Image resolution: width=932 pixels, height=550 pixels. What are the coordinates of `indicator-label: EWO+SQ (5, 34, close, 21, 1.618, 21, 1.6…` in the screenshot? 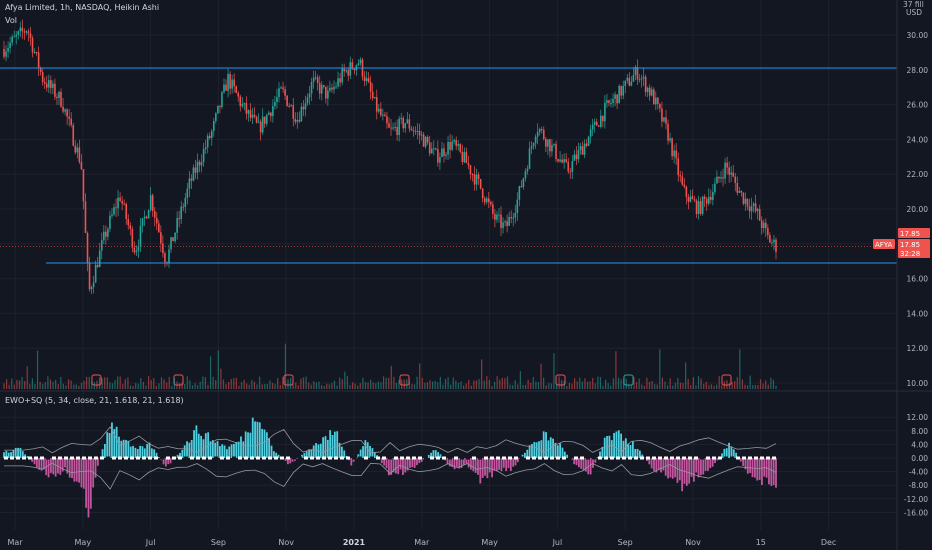 It's located at (94, 400).